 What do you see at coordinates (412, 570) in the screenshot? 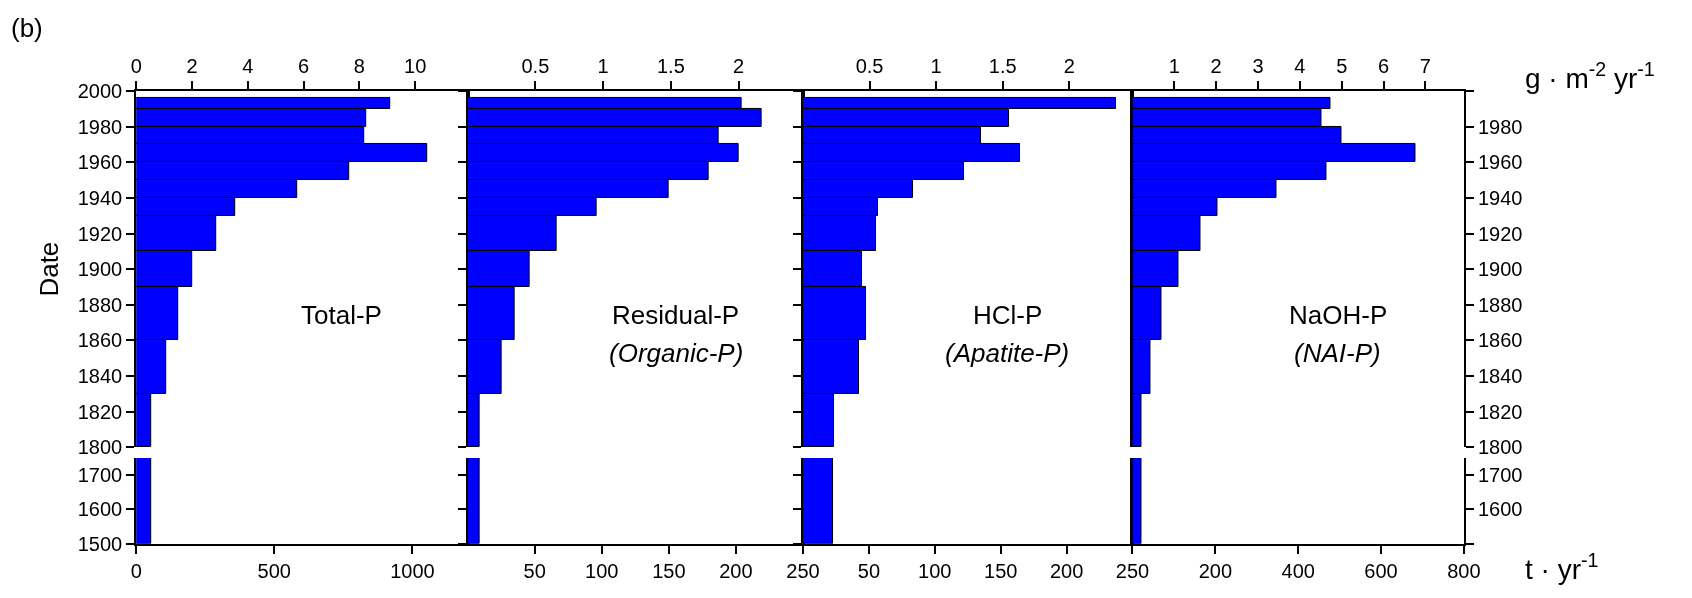
I see `x-tick-label: 1000` at bounding box center [412, 570].